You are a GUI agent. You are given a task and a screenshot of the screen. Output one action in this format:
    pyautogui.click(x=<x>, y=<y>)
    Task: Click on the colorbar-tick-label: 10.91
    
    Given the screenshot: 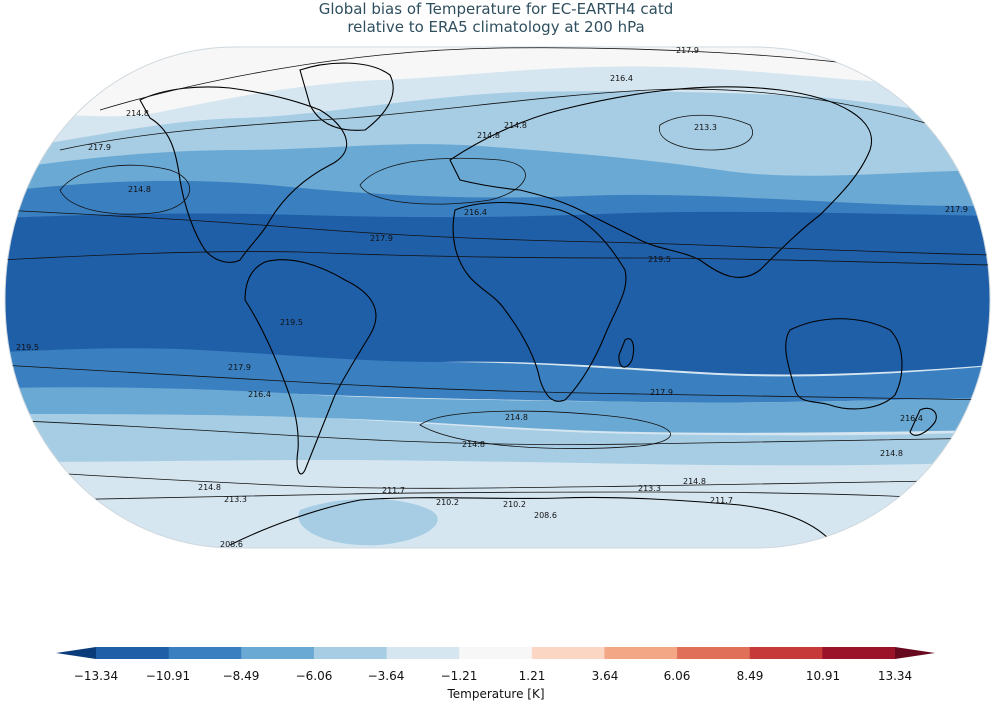 What is the action you would take?
    pyautogui.click(x=823, y=676)
    